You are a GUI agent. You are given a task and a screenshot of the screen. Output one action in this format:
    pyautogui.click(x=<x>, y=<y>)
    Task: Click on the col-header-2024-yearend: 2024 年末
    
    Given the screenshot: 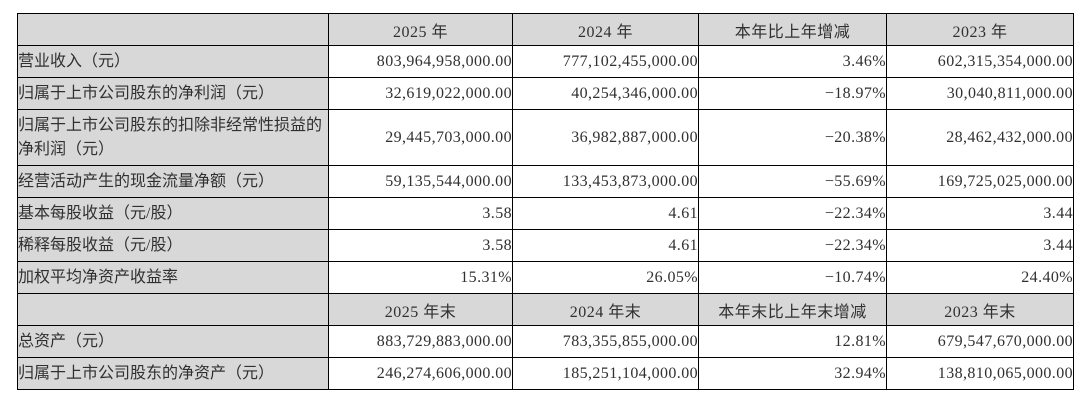 What is the action you would take?
    pyautogui.click(x=605, y=309)
    